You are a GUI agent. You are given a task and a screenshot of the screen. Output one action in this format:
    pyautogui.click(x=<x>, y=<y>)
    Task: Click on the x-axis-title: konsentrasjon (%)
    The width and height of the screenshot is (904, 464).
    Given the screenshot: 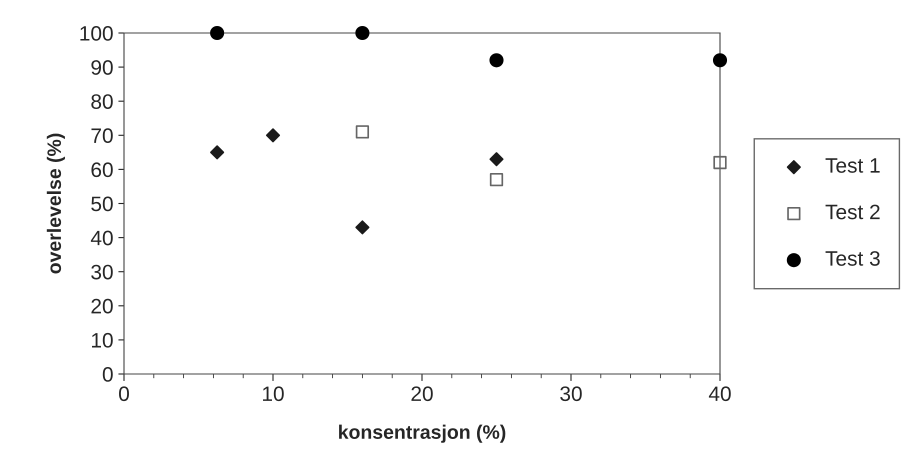 What is the action you would take?
    pyautogui.click(x=422, y=433)
    